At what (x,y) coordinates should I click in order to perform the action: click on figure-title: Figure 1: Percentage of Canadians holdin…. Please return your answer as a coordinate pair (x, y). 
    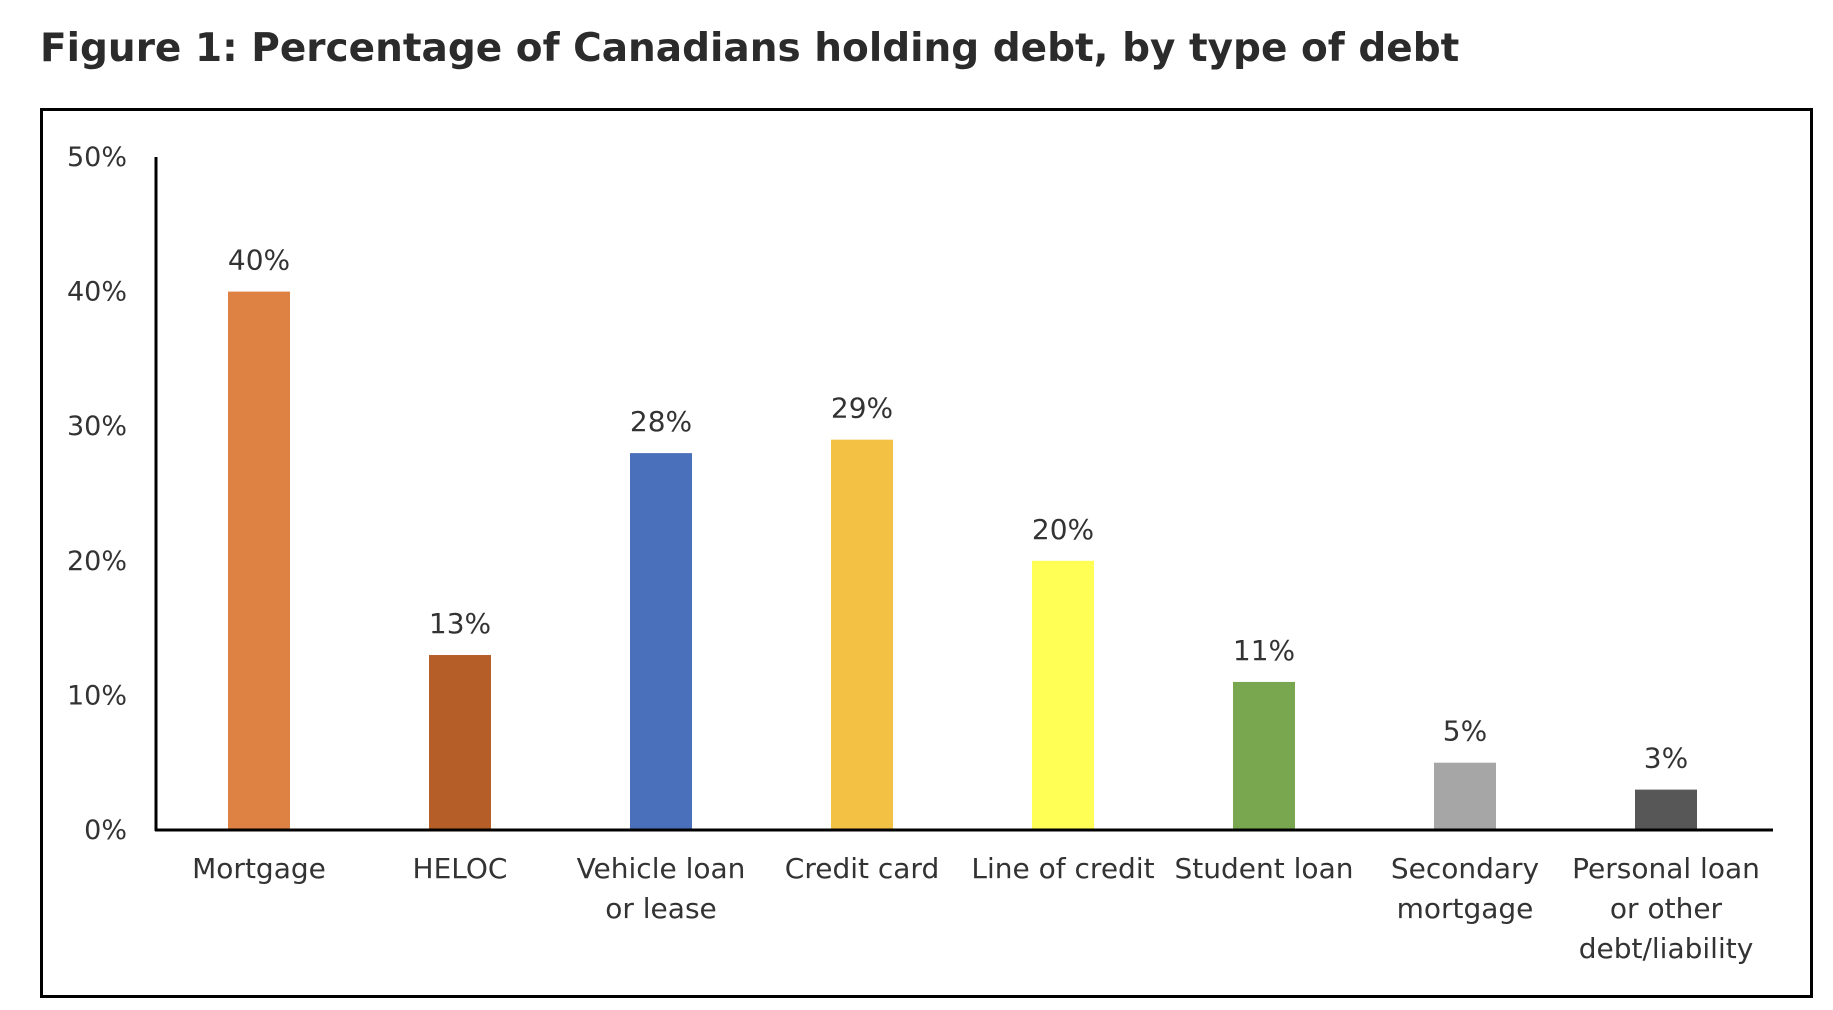
    Looking at the image, I should click on (750, 48).